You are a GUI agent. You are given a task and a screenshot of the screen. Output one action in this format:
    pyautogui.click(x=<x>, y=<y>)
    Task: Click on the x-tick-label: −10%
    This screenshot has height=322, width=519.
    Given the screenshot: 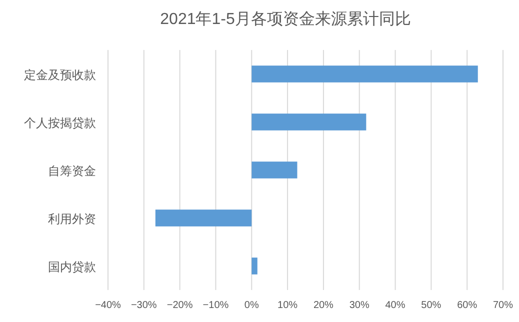 What is the action you would take?
    pyautogui.click(x=215, y=305)
    